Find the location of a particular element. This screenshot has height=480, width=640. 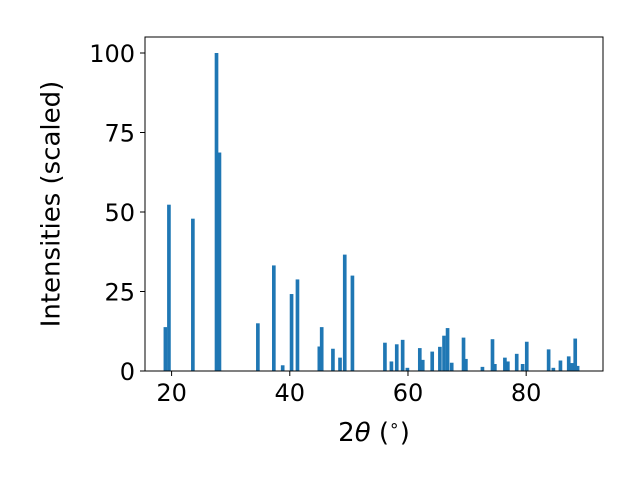

x-tick-label: 60 is located at coordinates (408, 393).